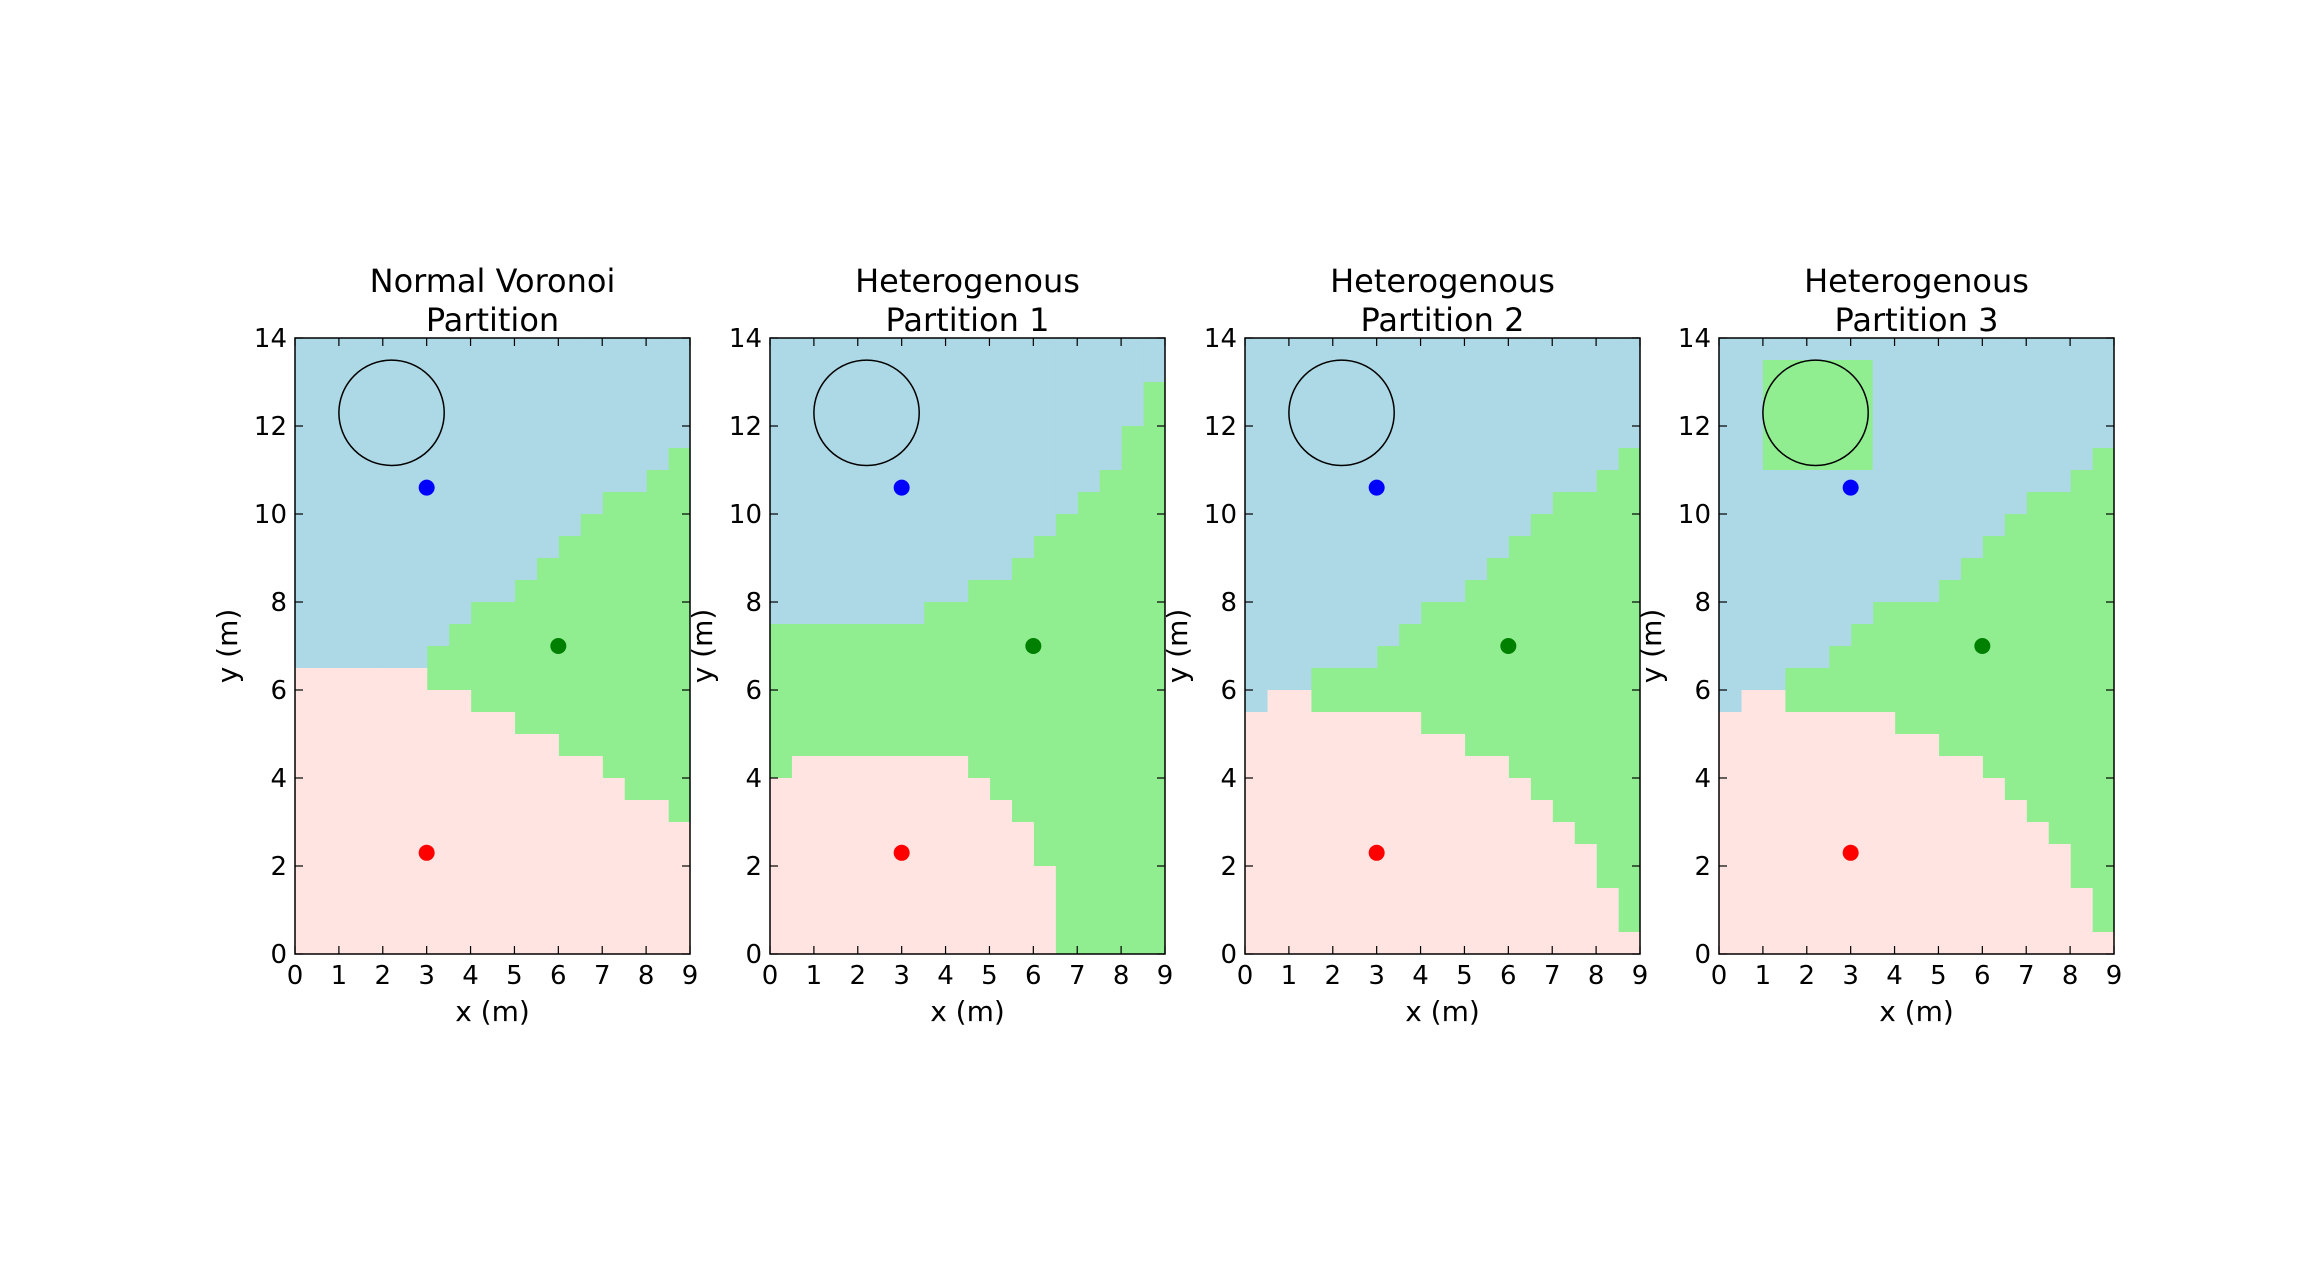  Describe the element at coordinates (967, 646) in the screenshot. I see `partition-regions` at that location.